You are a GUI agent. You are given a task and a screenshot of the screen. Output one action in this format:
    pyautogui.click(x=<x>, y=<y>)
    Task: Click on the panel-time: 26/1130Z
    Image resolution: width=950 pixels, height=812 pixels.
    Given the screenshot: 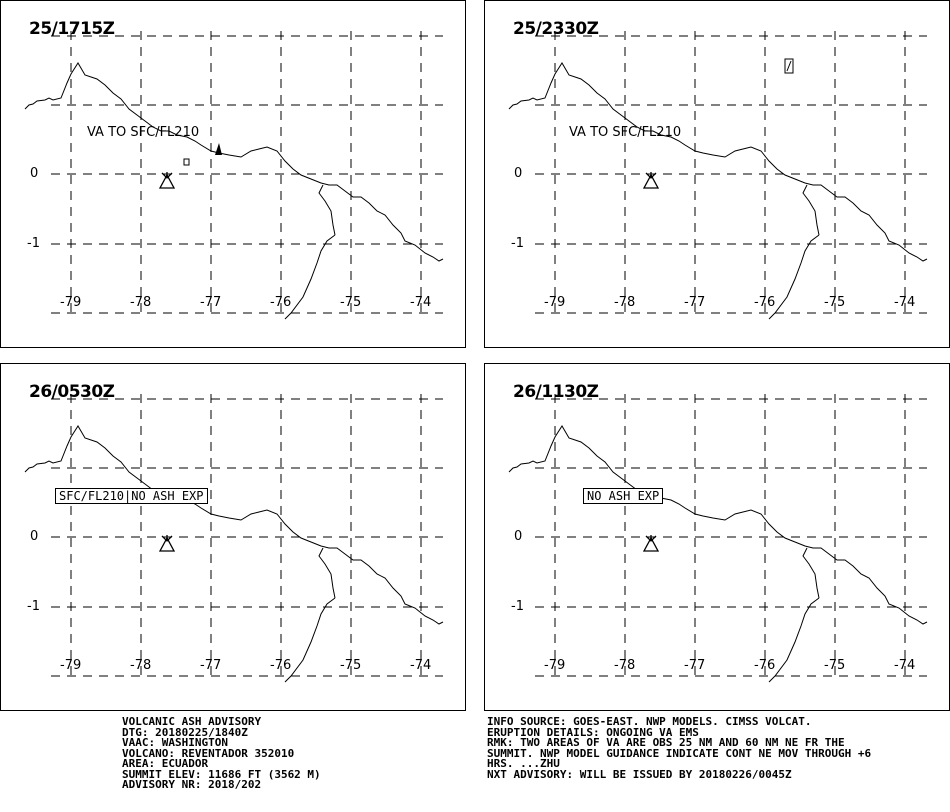 What is the action you would take?
    pyautogui.click(x=556, y=392)
    